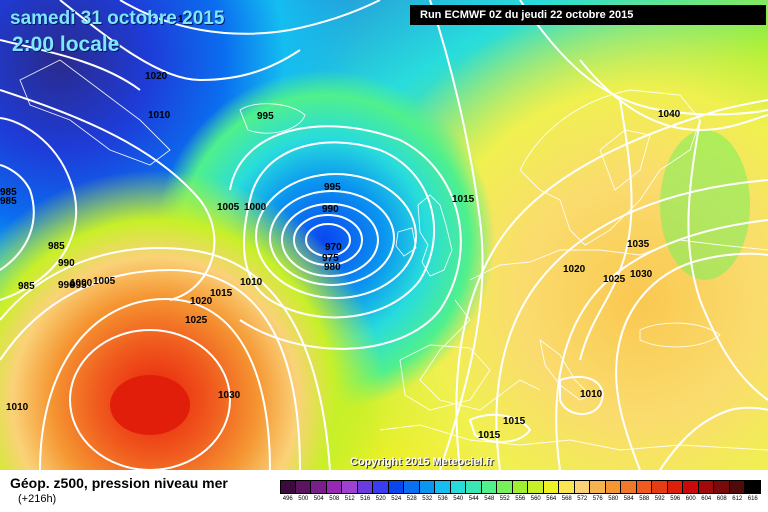 Image resolution: width=768 pixels, height=512 pixels. Describe the element at coordinates (411, 499) in the screenshot. I see `legend-label: 528` at that location.